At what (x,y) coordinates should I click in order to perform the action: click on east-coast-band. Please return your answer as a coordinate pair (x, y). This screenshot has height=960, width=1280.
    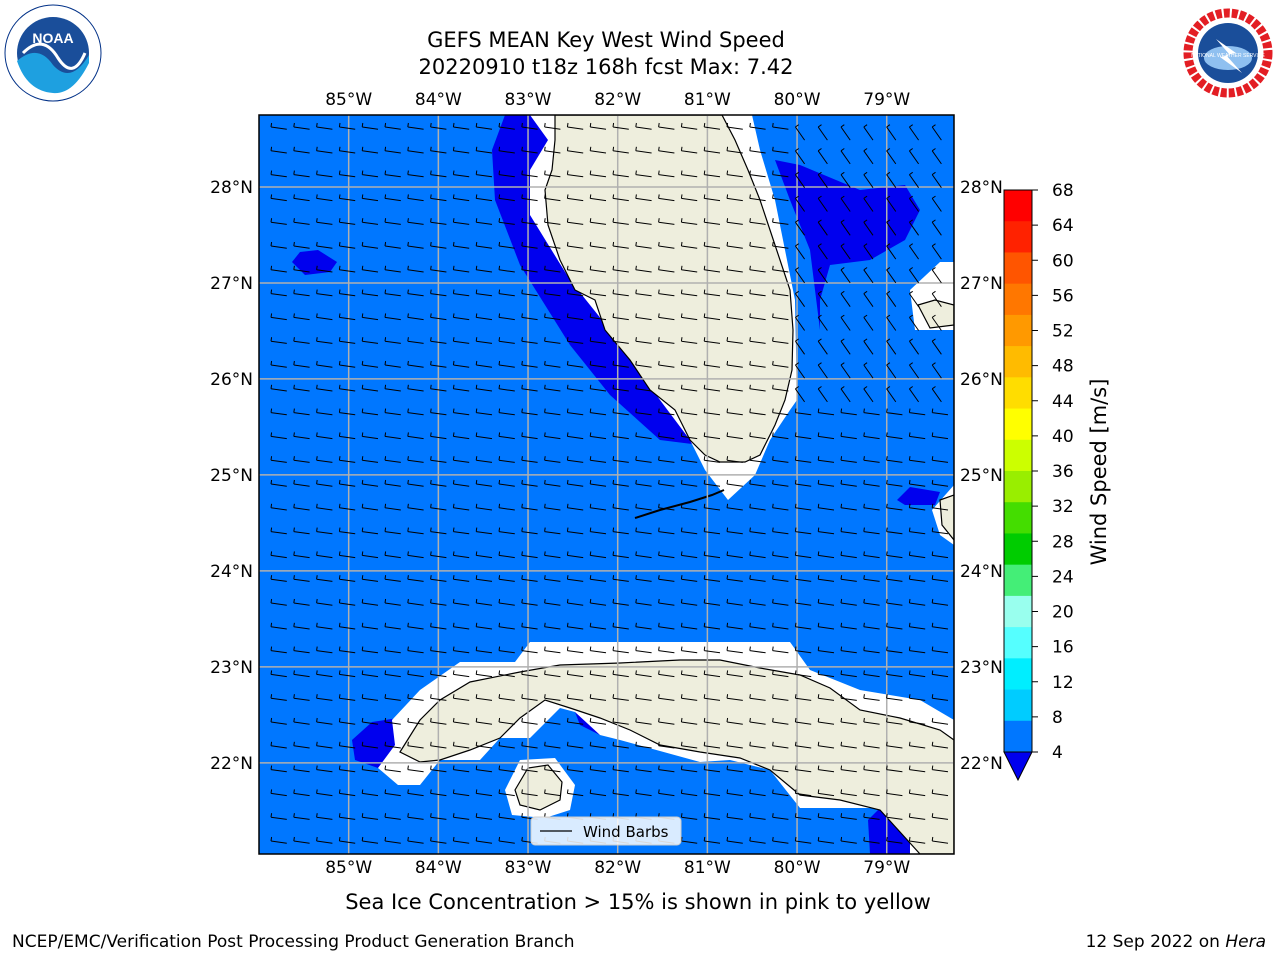
    Looking at the image, I should click on (847, 245).